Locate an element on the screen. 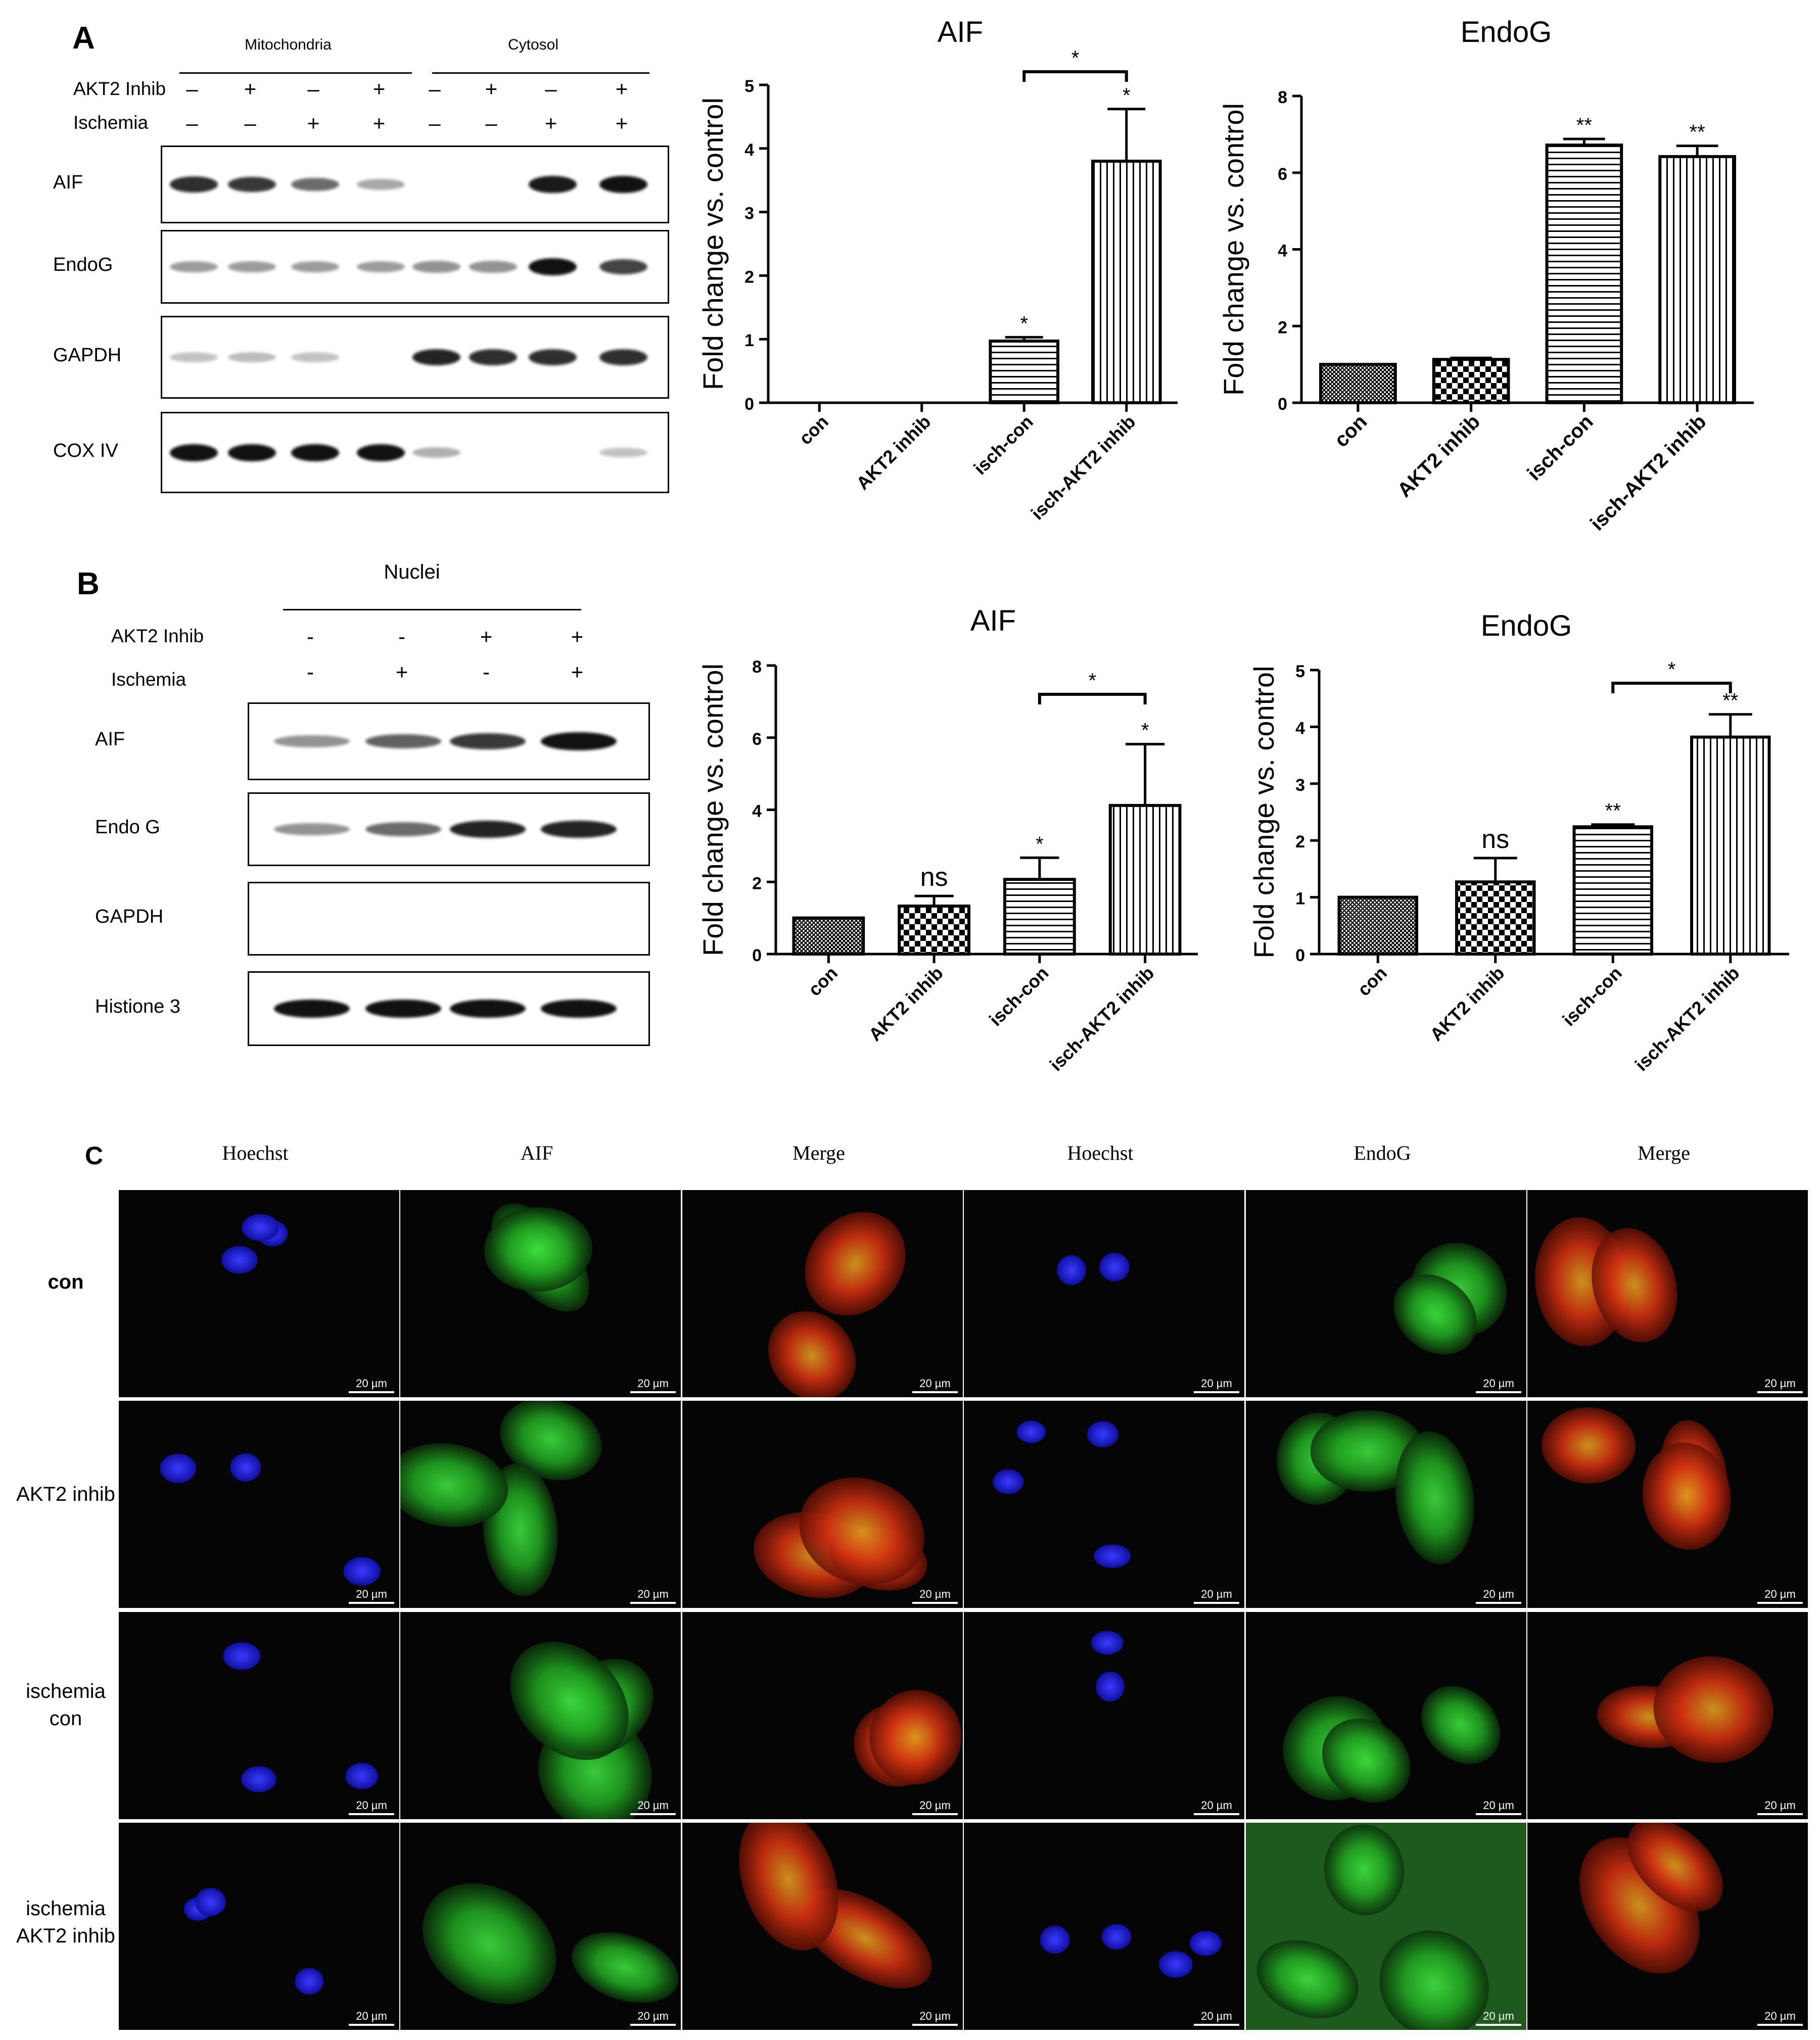  chart-title-a-aif: AIF is located at coordinates (960, 32).